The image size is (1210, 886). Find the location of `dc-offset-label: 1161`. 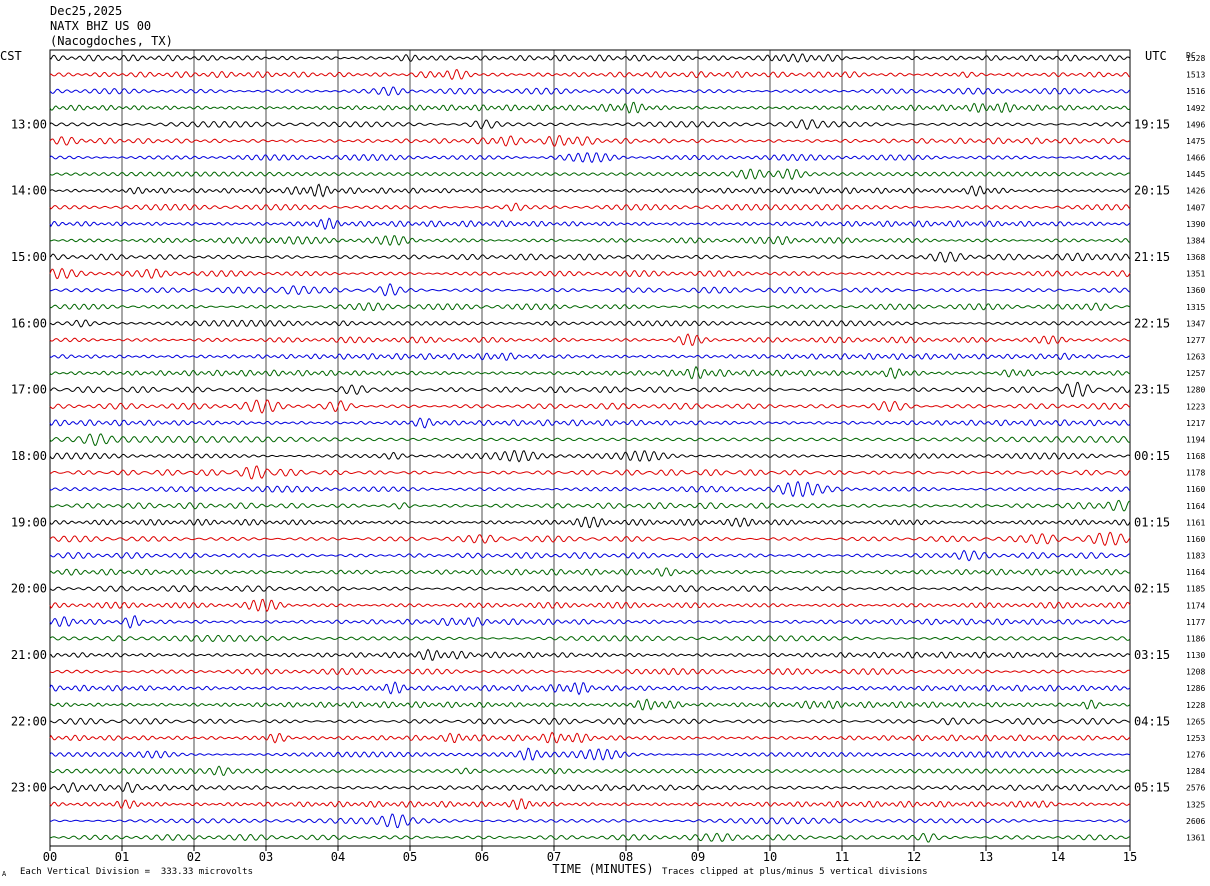

dc-offset-label: 1161 is located at coordinates (1195, 522).